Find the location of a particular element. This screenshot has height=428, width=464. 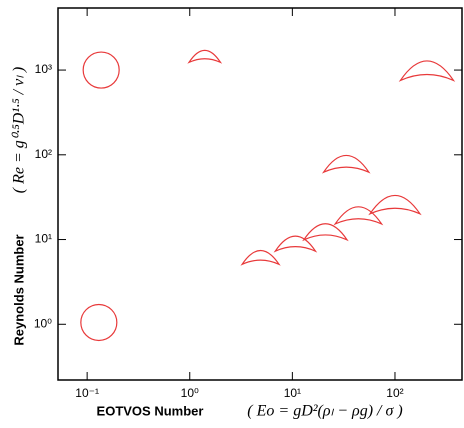

x-tick-label: 10⁰ is located at coordinates (190, 393).